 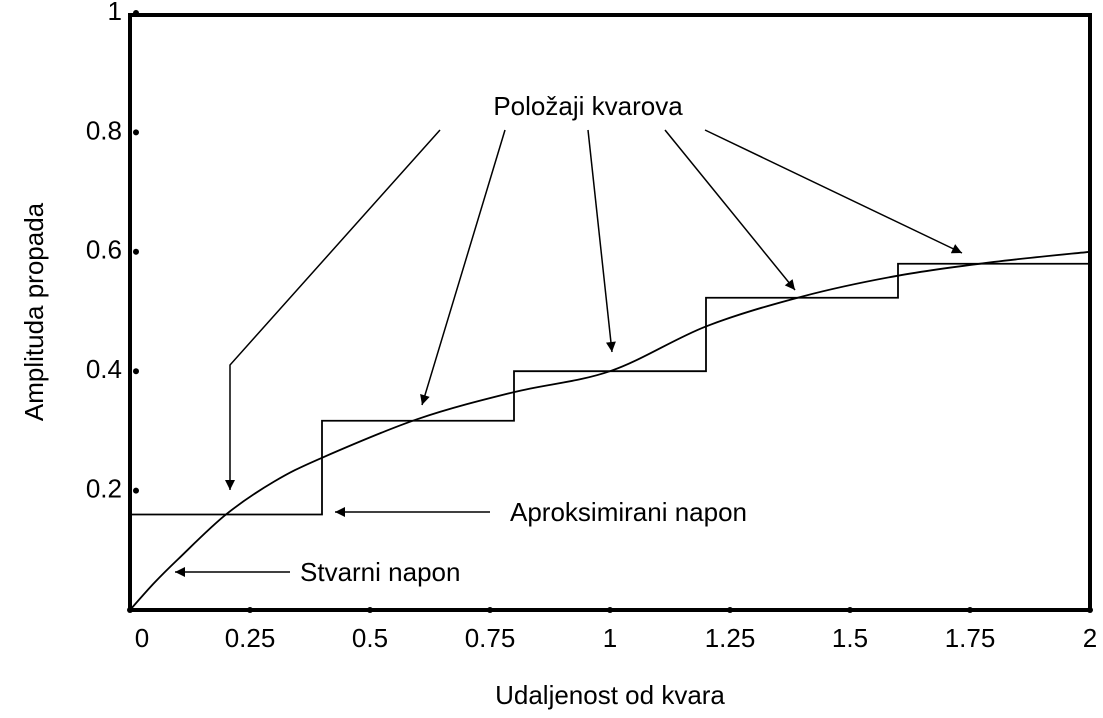 What do you see at coordinates (104, 250) in the screenshot?
I see `y-tick-label: 0.6` at bounding box center [104, 250].